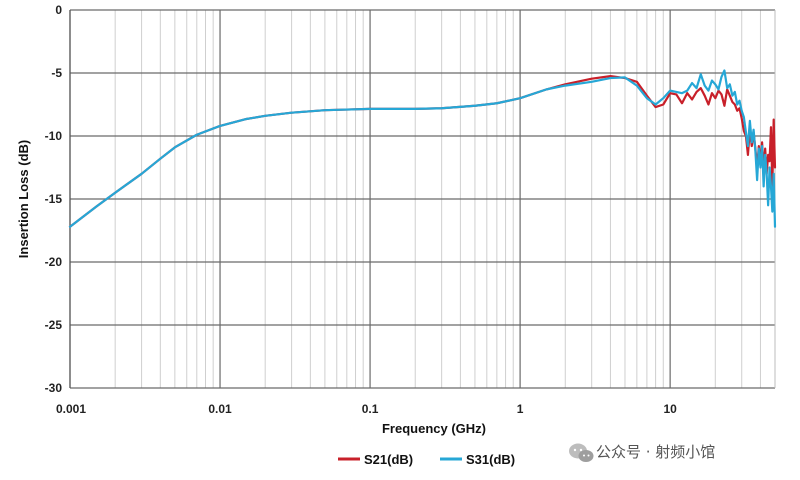 The height and width of the screenshot is (480, 800). What do you see at coordinates (220, 409) in the screenshot?
I see `x-tick-label: 0.01` at bounding box center [220, 409].